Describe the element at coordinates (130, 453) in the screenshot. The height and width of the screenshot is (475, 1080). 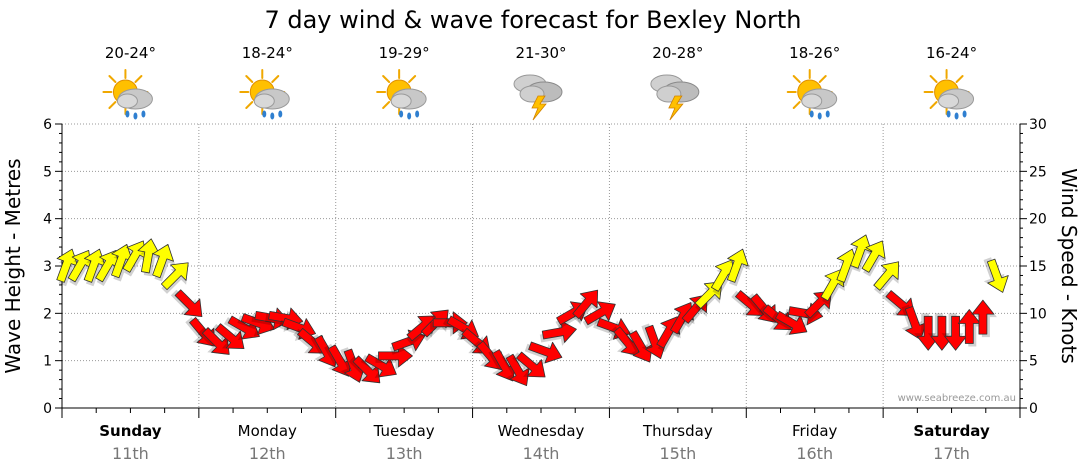
I see `day-date-label: 11th` at that location.